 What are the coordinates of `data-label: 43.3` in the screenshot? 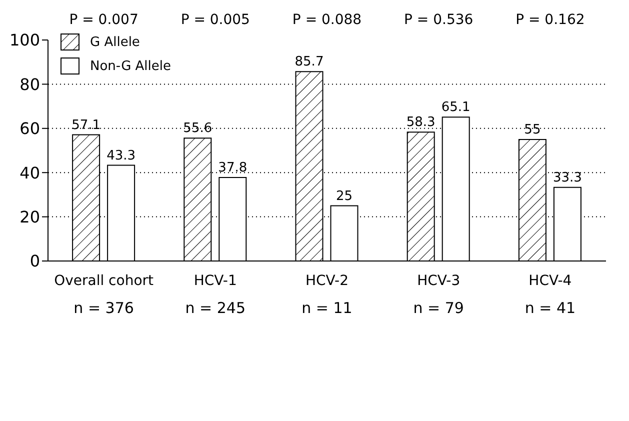 It's located at (121, 156).